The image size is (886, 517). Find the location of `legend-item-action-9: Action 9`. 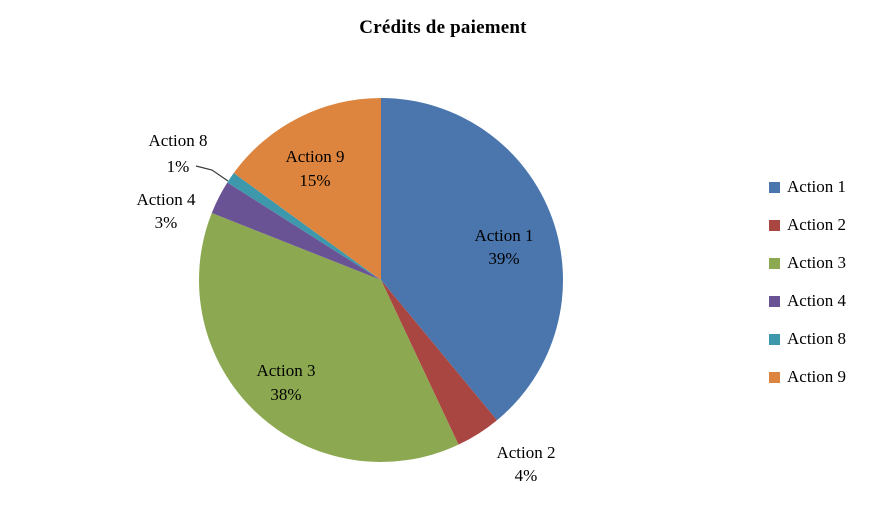

legend-item-action-9: Action 9 is located at coordinates (807, 377).